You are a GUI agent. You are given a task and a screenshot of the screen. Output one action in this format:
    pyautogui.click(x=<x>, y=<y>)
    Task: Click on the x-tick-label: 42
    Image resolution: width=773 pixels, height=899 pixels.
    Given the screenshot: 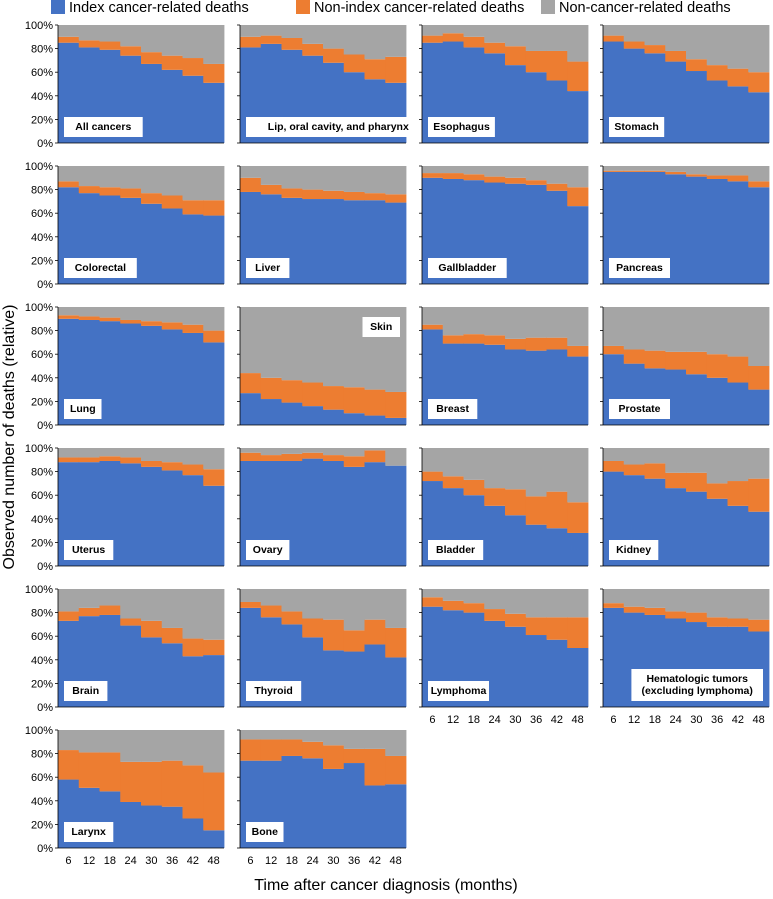 What is the action you would take?
    pyautogui.click(x=193, y=861)
    